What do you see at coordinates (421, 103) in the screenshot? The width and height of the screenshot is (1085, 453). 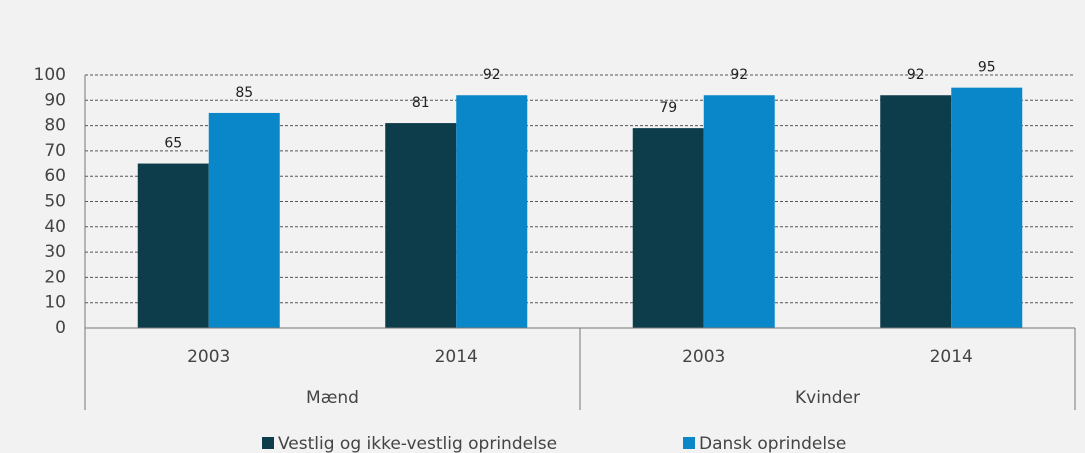 I see `data-label: 81` at bounding box center [421, 103].